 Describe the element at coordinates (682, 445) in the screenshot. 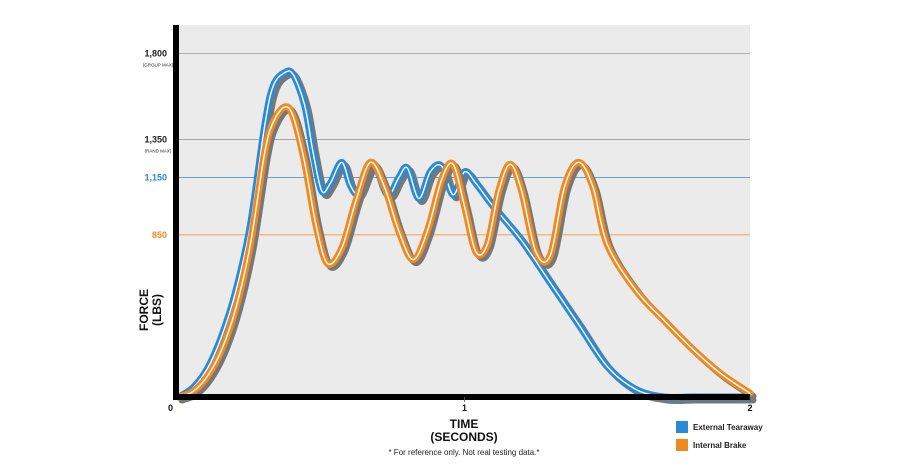

I see `legend-swatch-internal-brake` at that location.